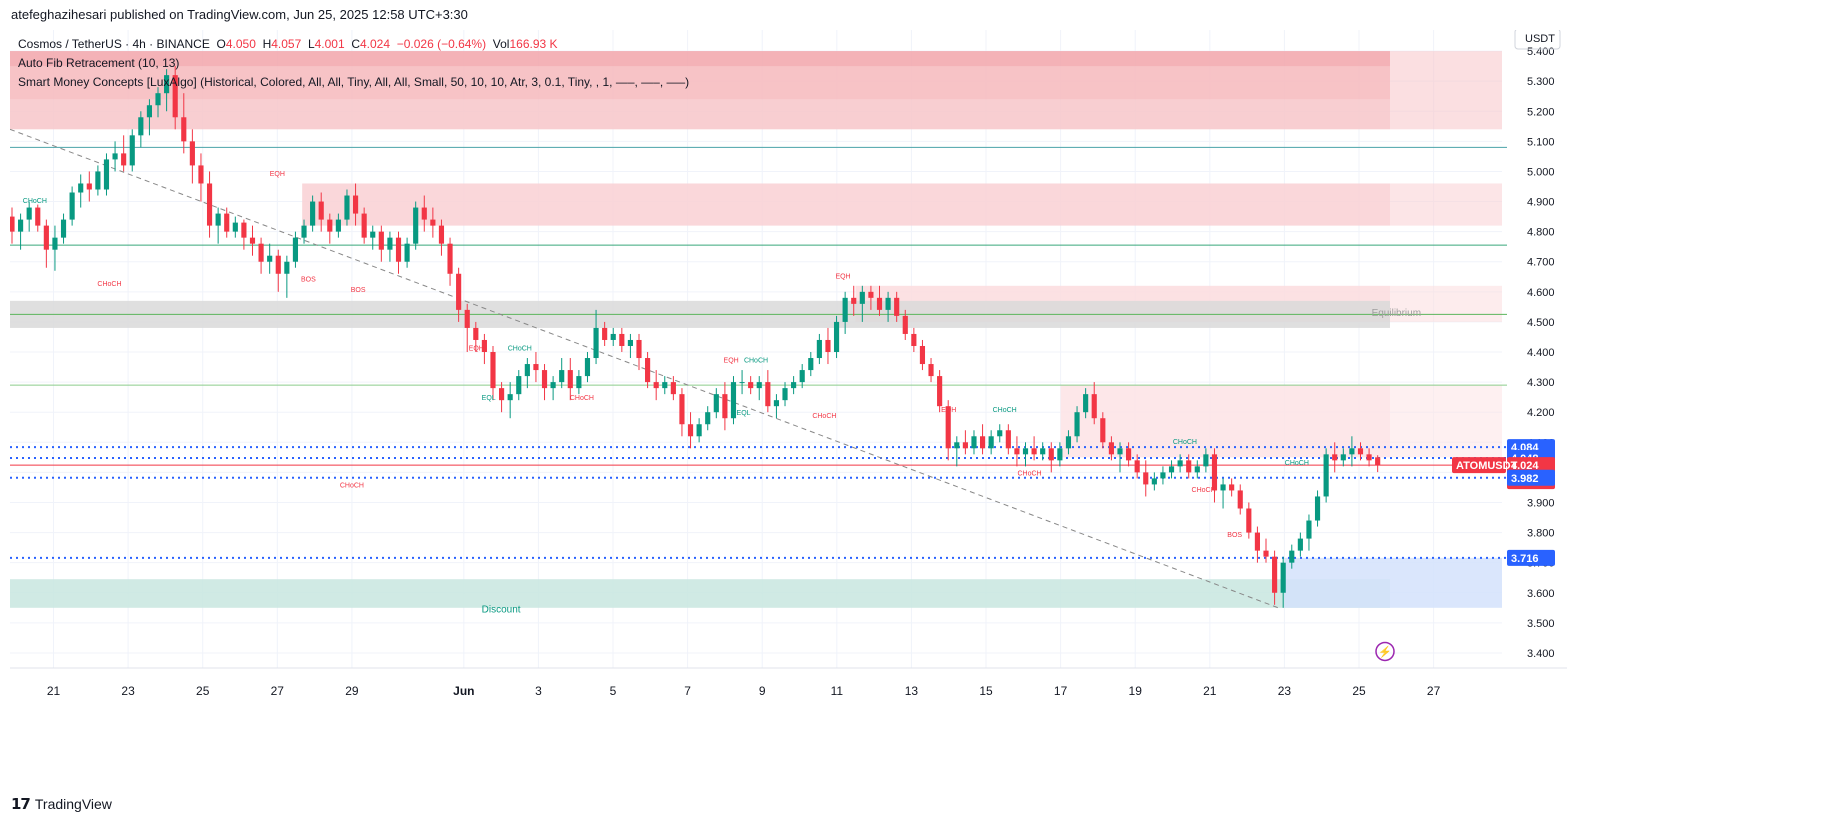  I want to click on zone-upper-red-zone, so click(700, 98).